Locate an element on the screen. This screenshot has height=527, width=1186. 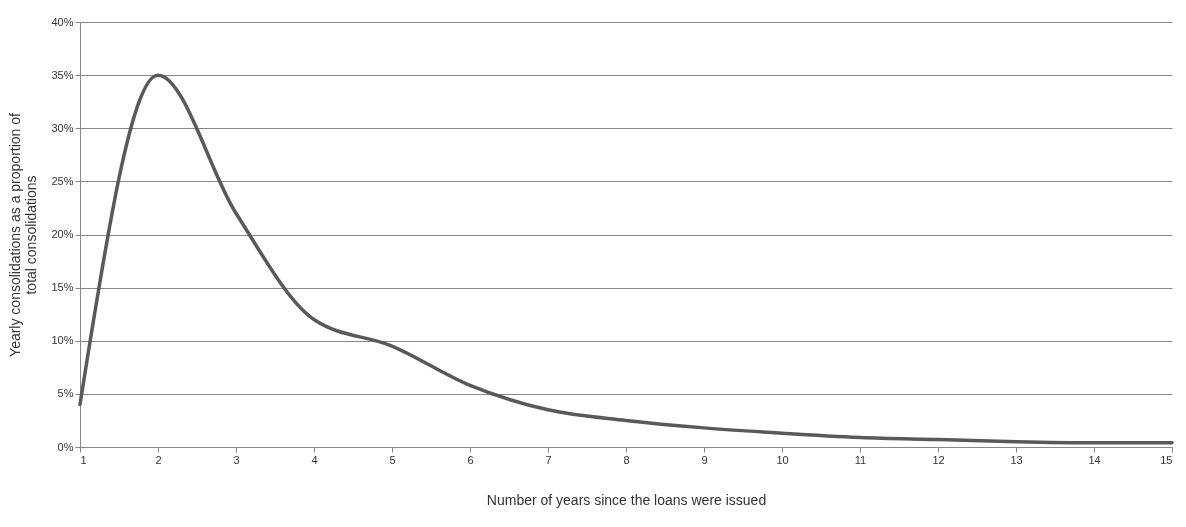
y-tick-label: 0% is located at coordinates (65, 446).